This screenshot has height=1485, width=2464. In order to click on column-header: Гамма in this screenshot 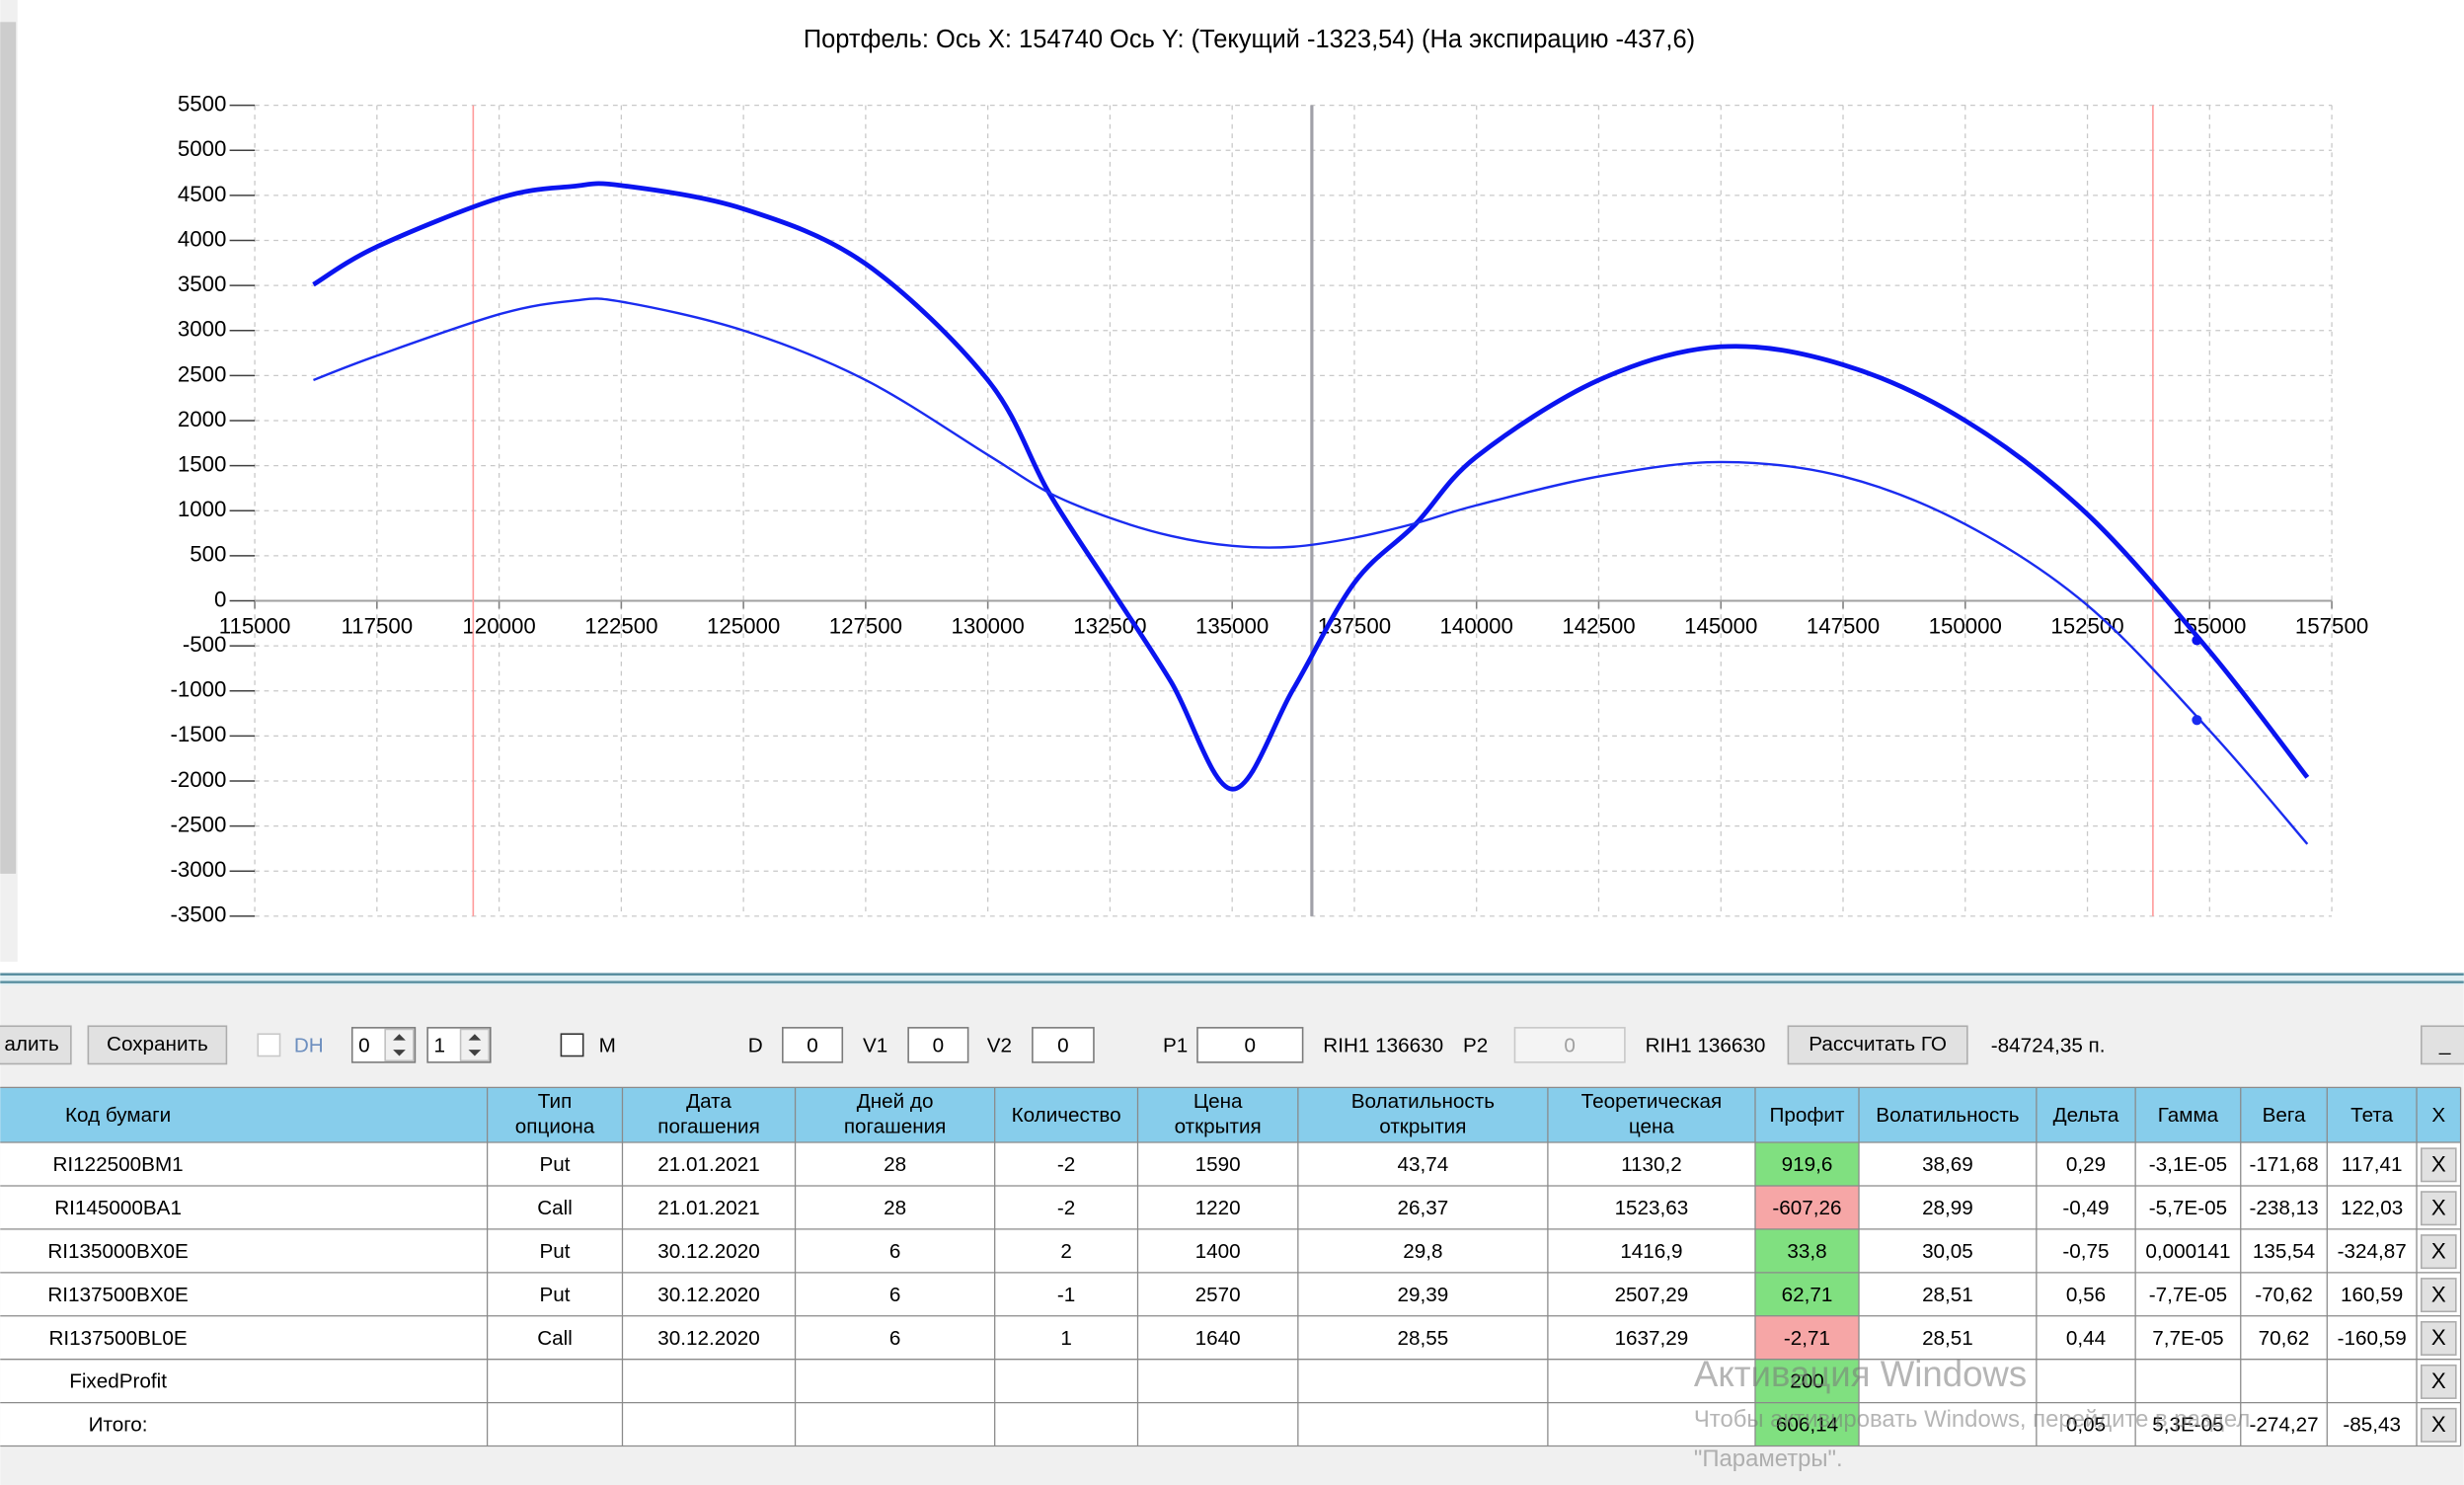, I will do `click(2188, 1115)`.